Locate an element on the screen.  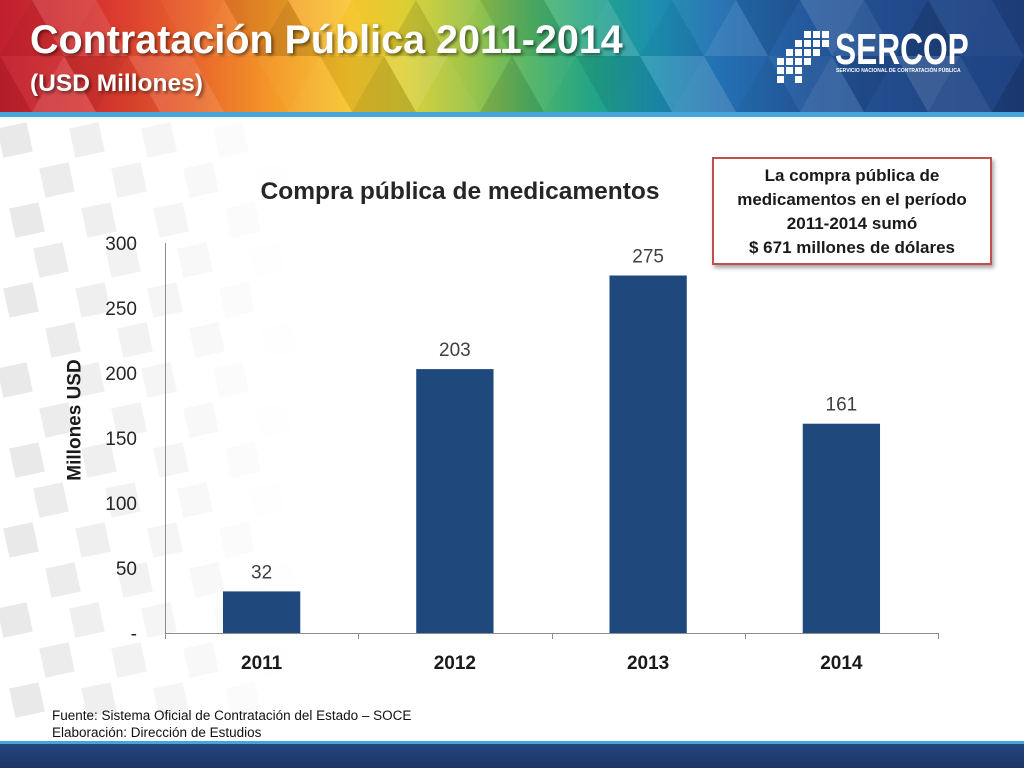
header-pattern is located at coordinates (512, 56).